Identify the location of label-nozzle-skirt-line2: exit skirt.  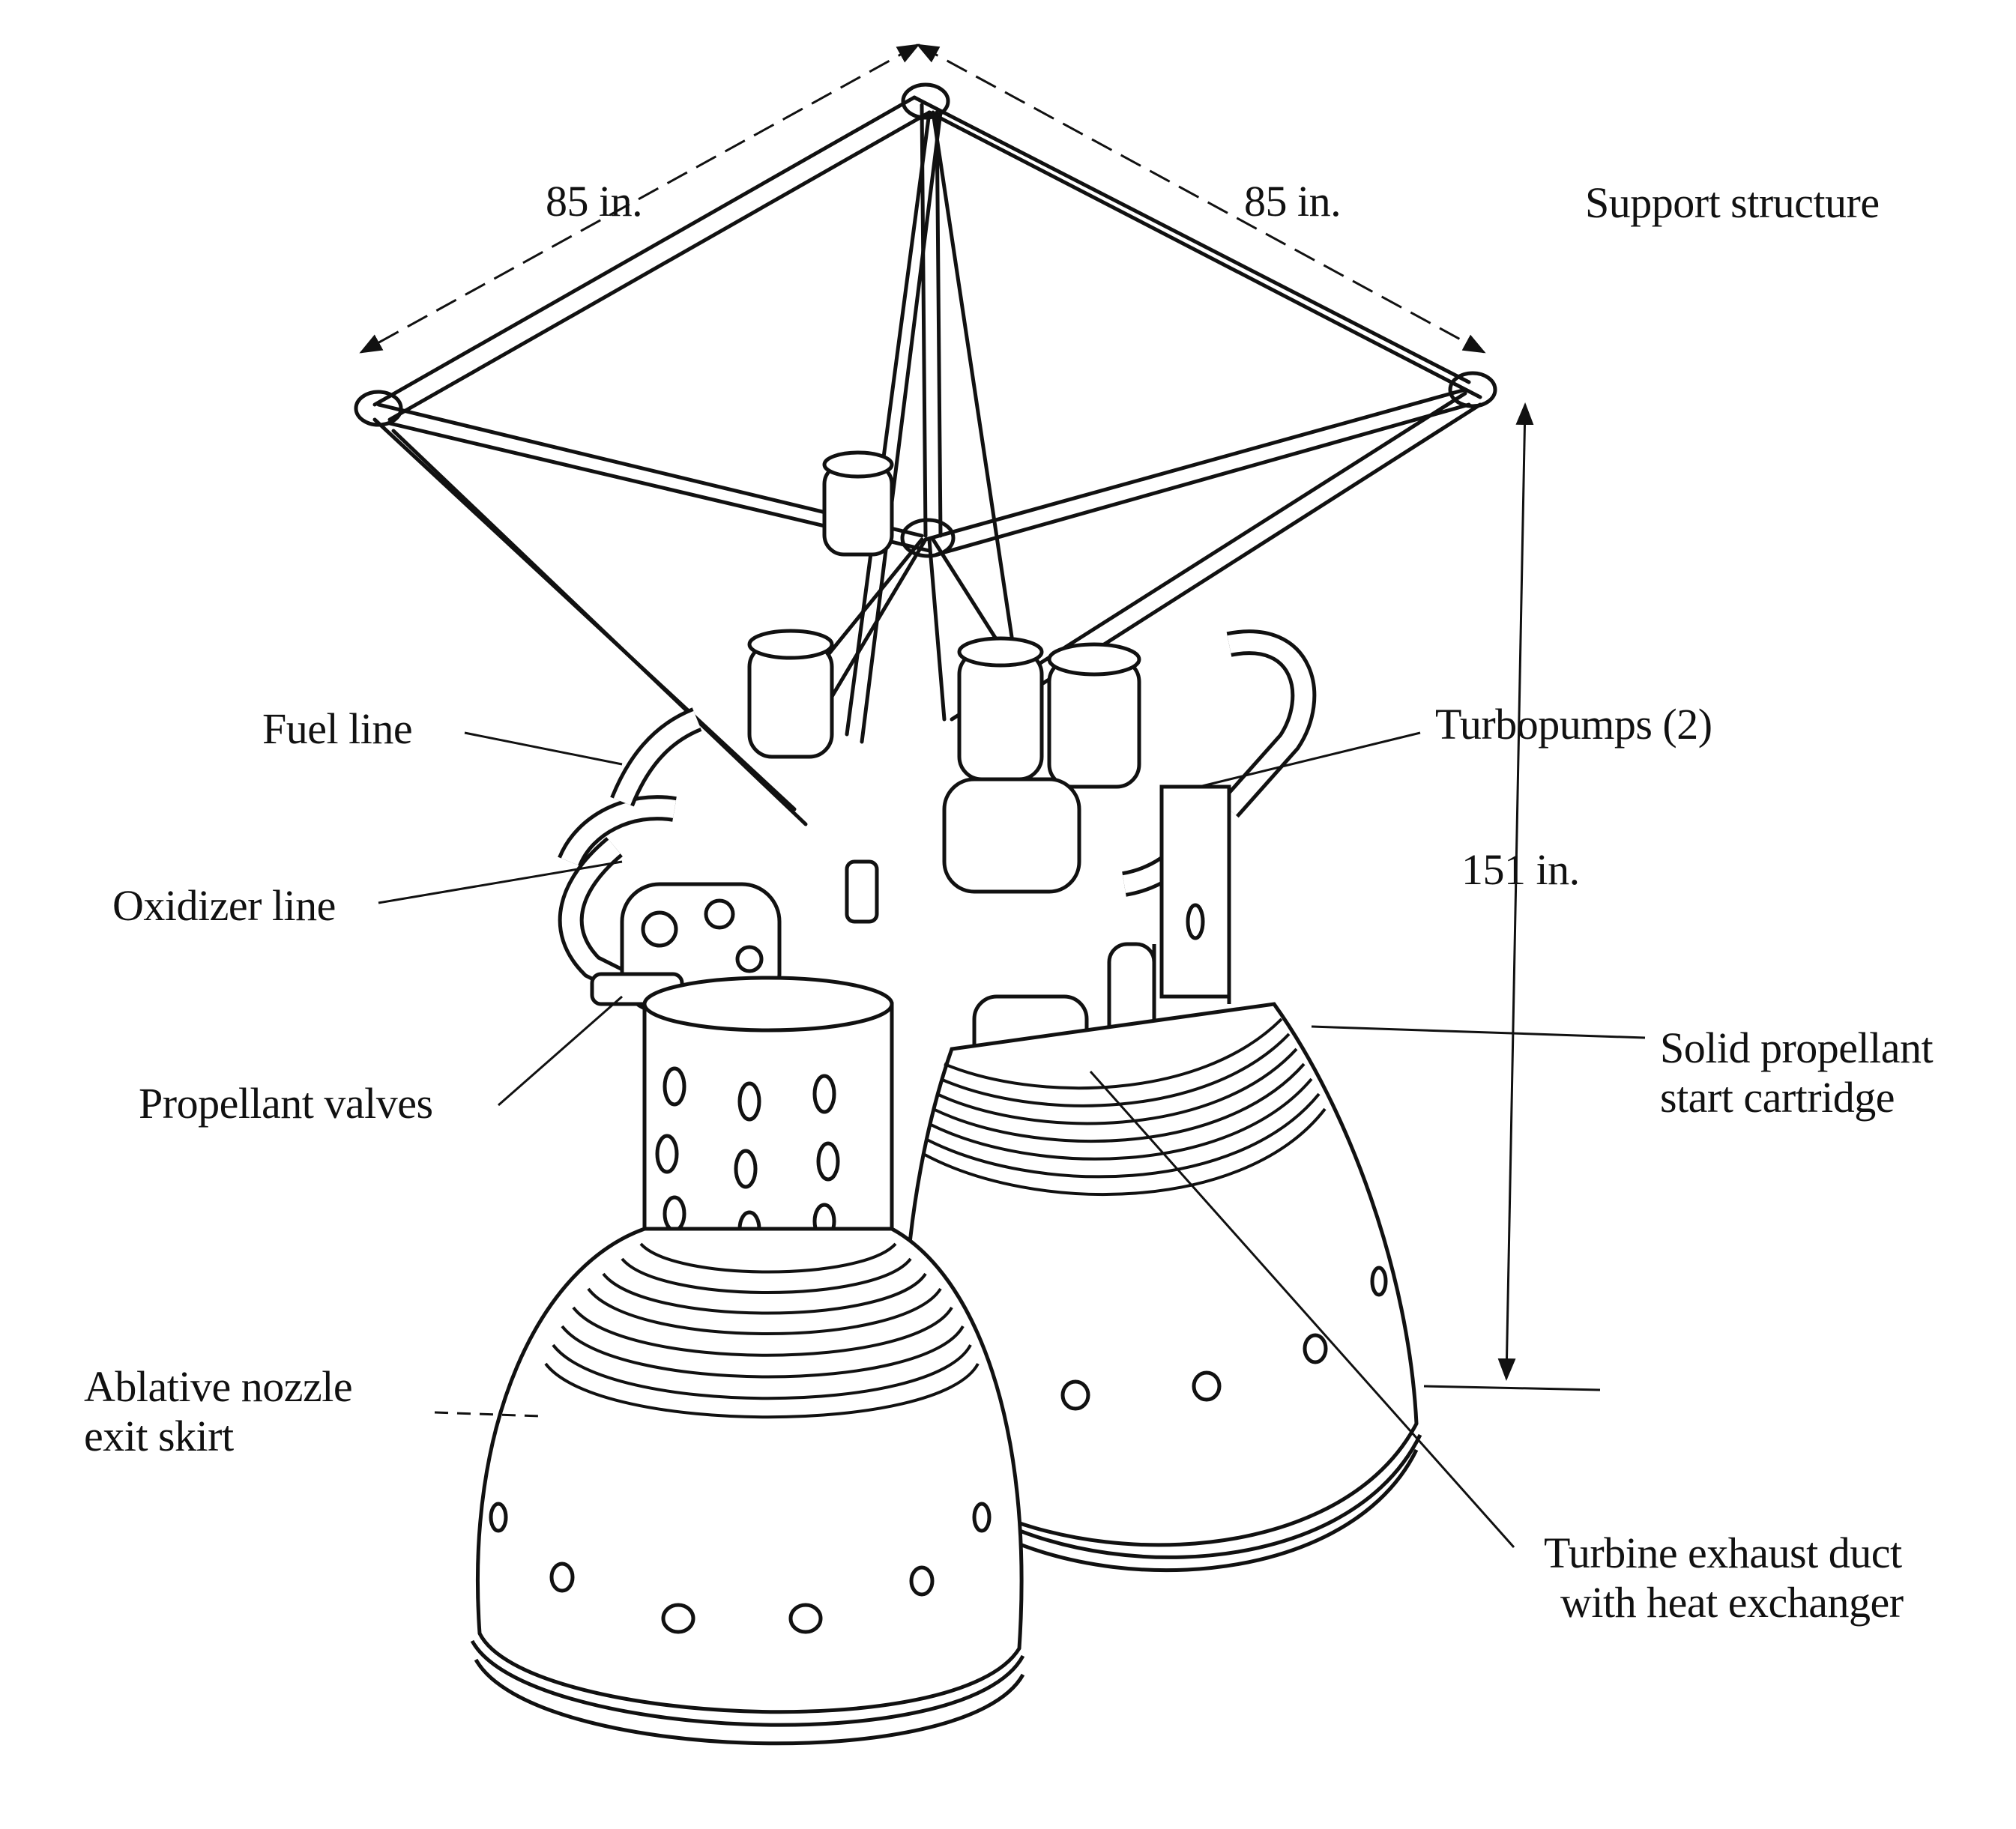
(159, 1436).